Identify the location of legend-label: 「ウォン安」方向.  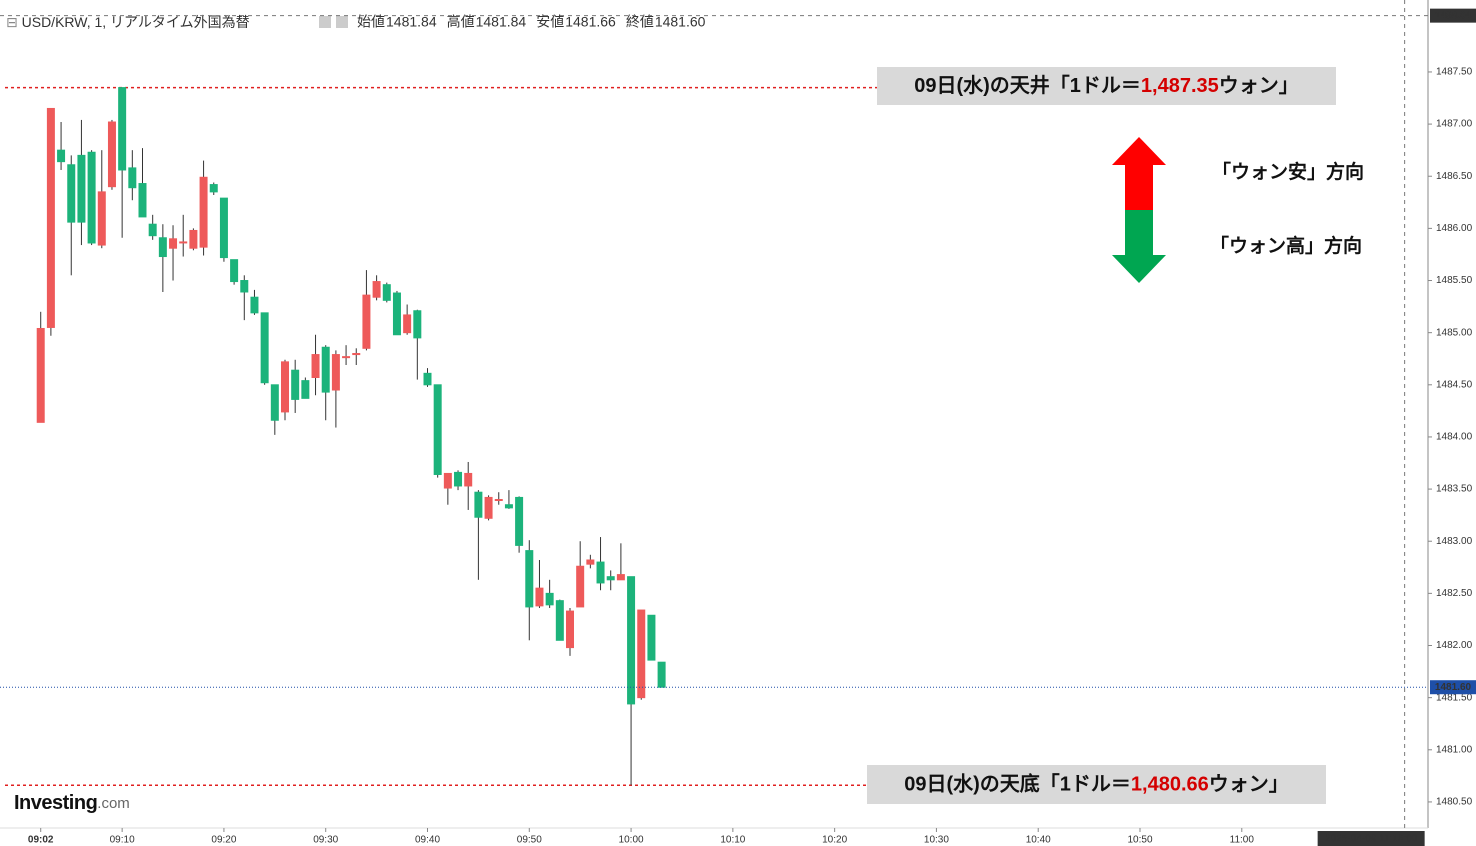
(1288, 171).